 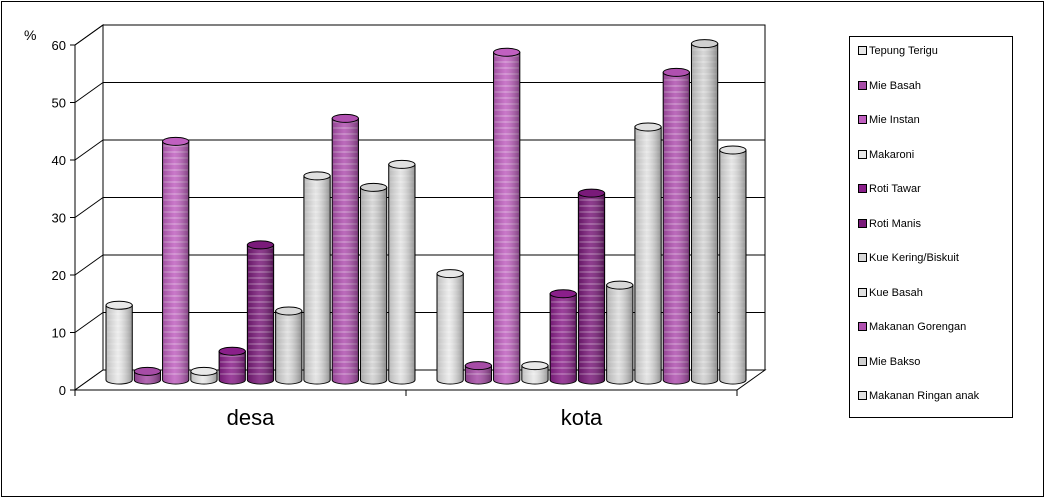 I want to click on y-tick-label: 60, so click(x=59, y=45).